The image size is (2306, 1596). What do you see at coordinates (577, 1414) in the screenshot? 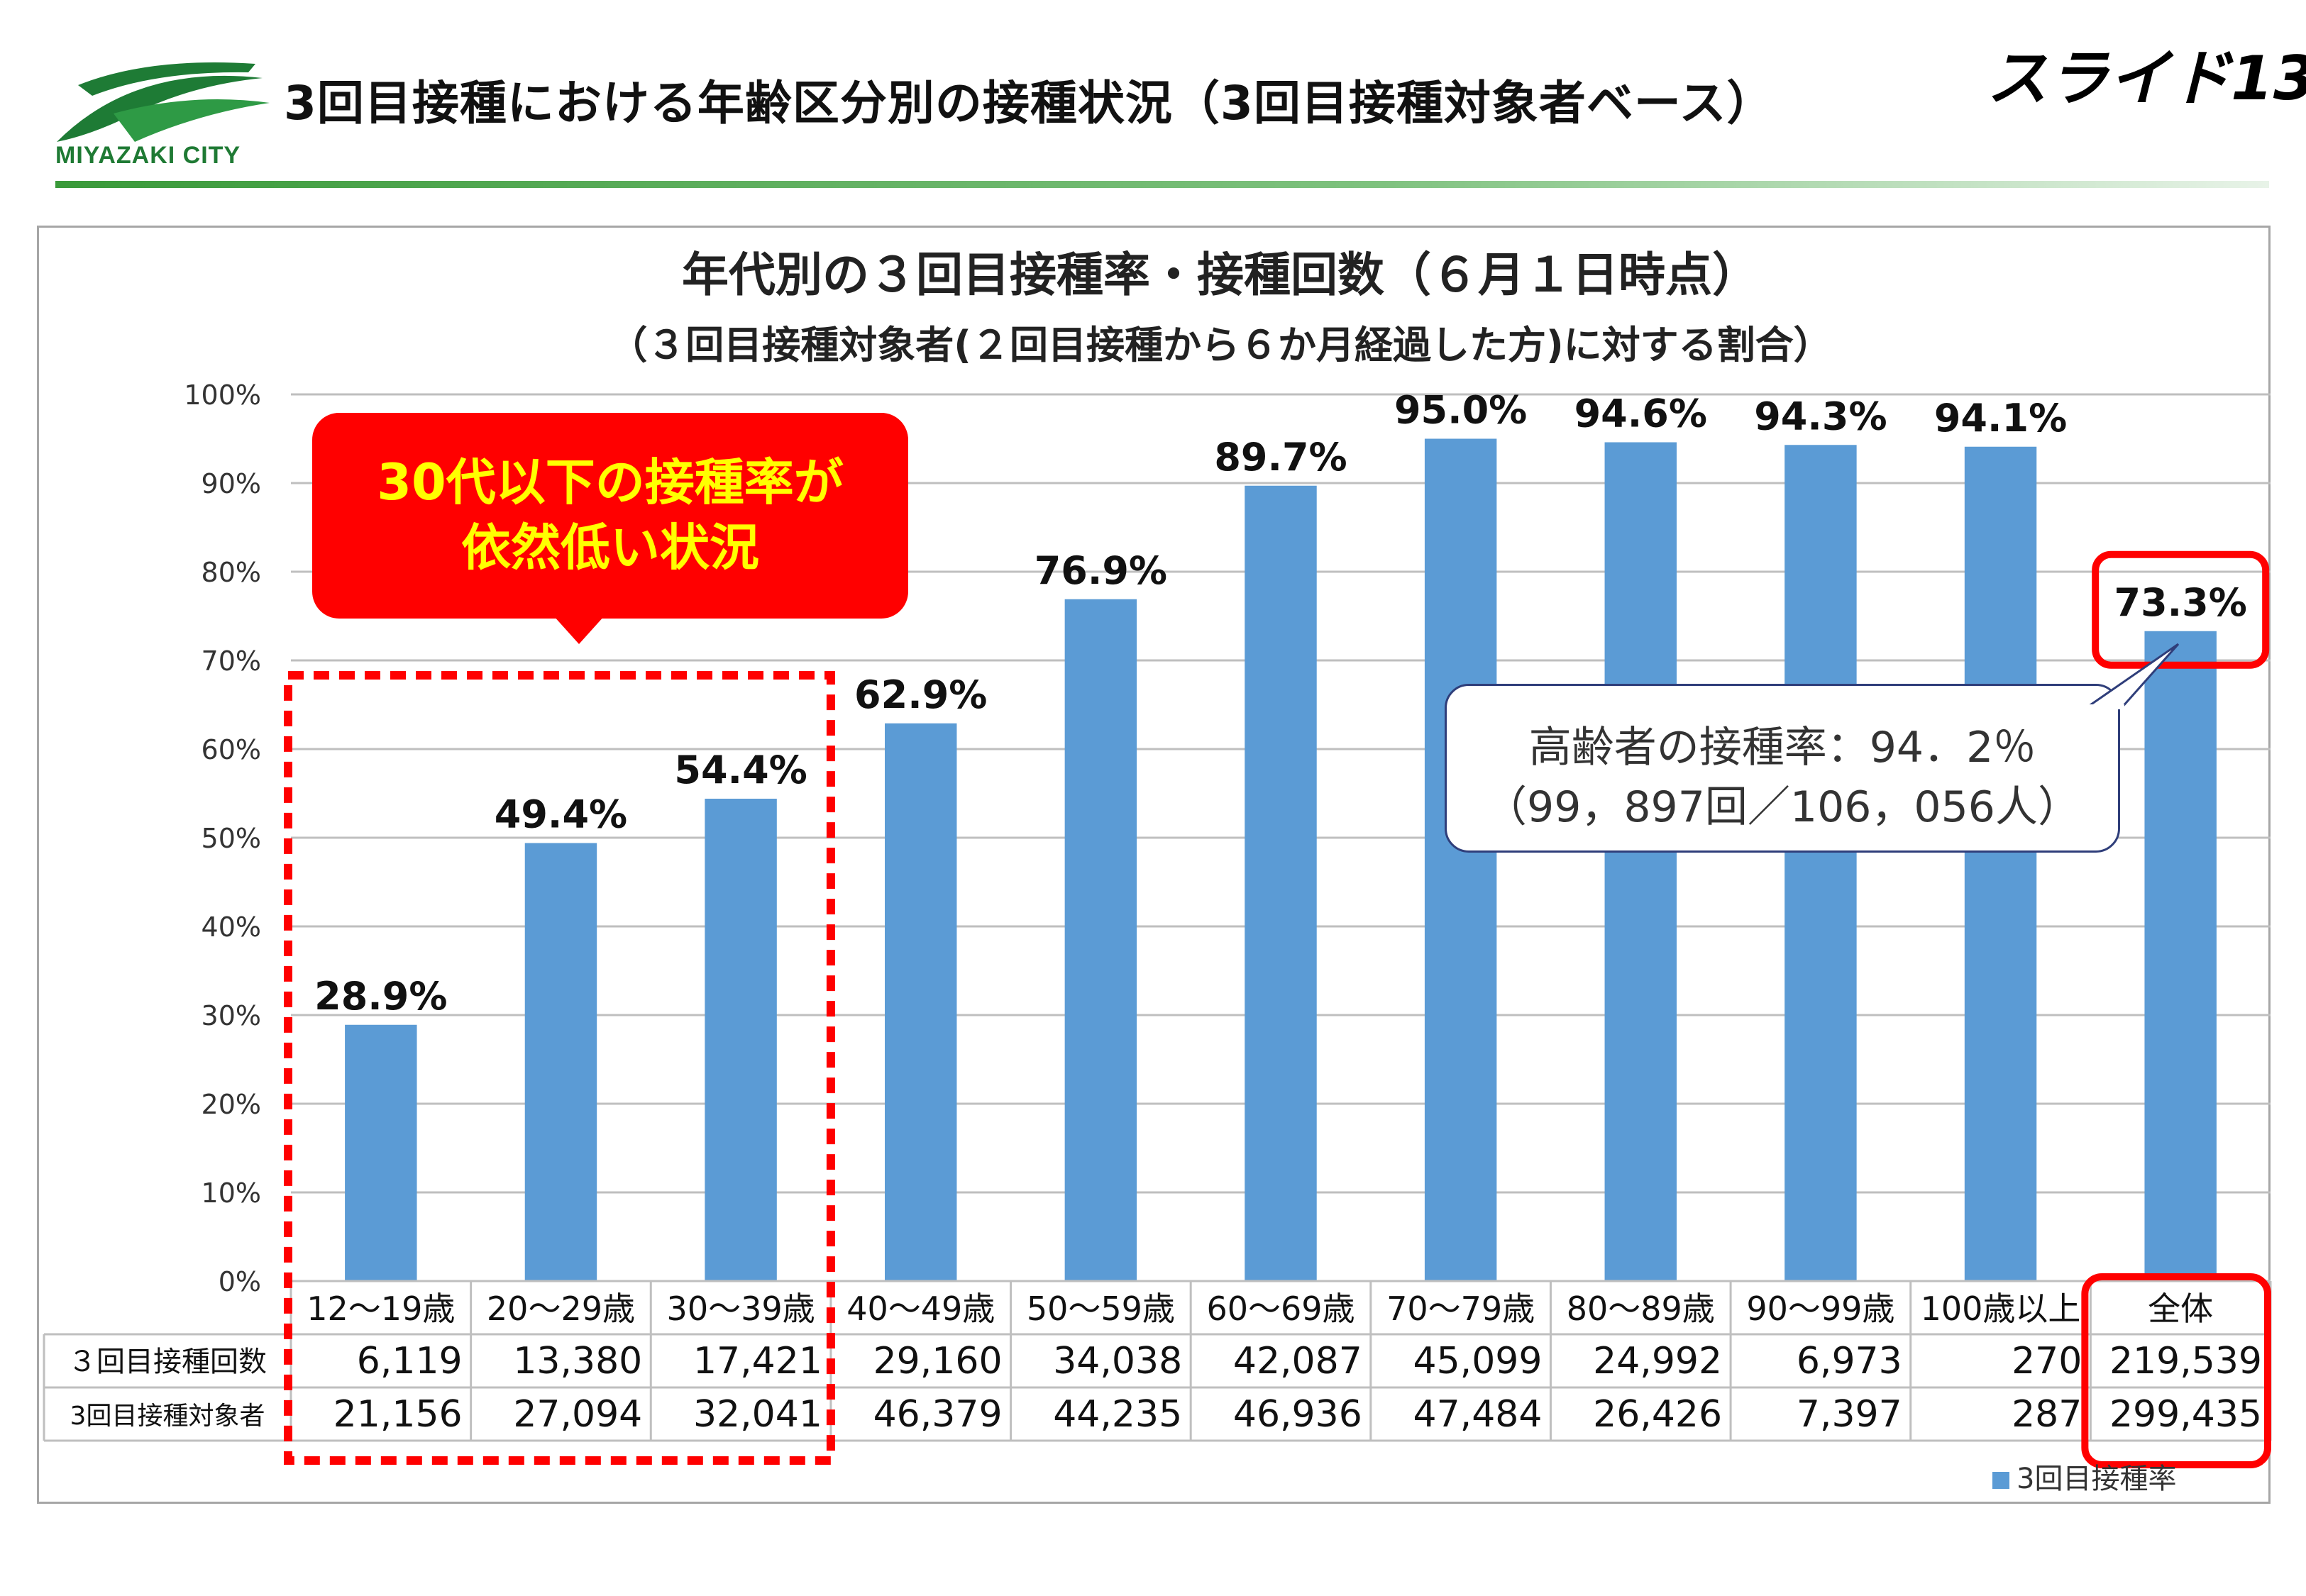
I see `table-cell: 27,094` at bounding box center [577, 1414].